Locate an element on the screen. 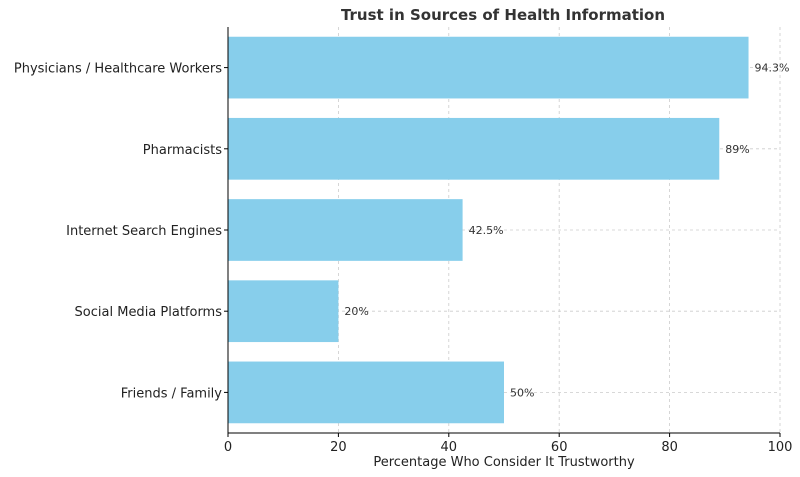 This screenshot has width=800, height=477. x-tick-label: 40 is located at coordinates (449, 447).